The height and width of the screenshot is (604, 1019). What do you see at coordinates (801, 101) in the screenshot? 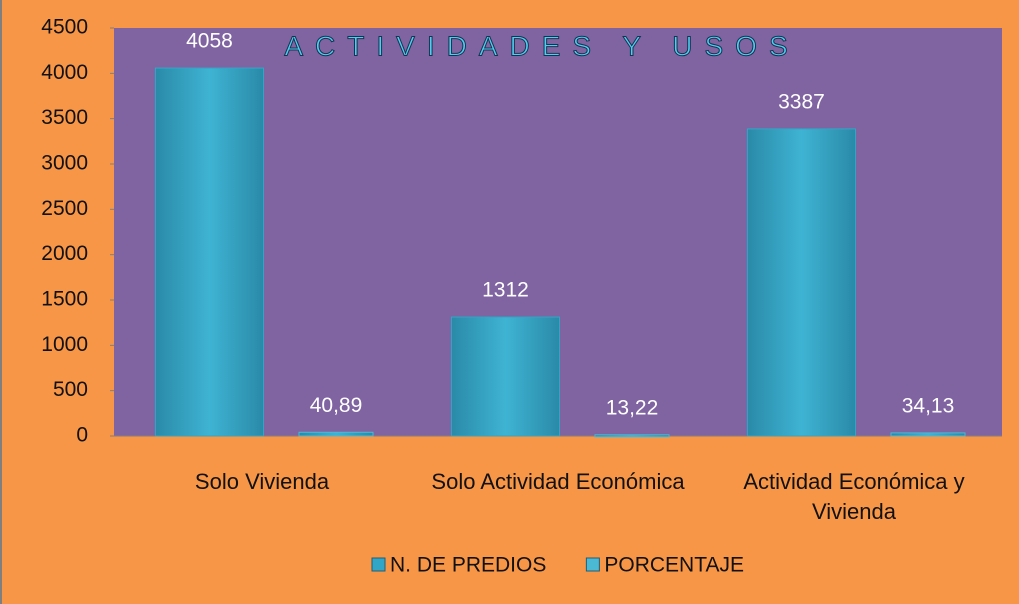
I see `data-label: 3387` at bounding box center [801, 101].